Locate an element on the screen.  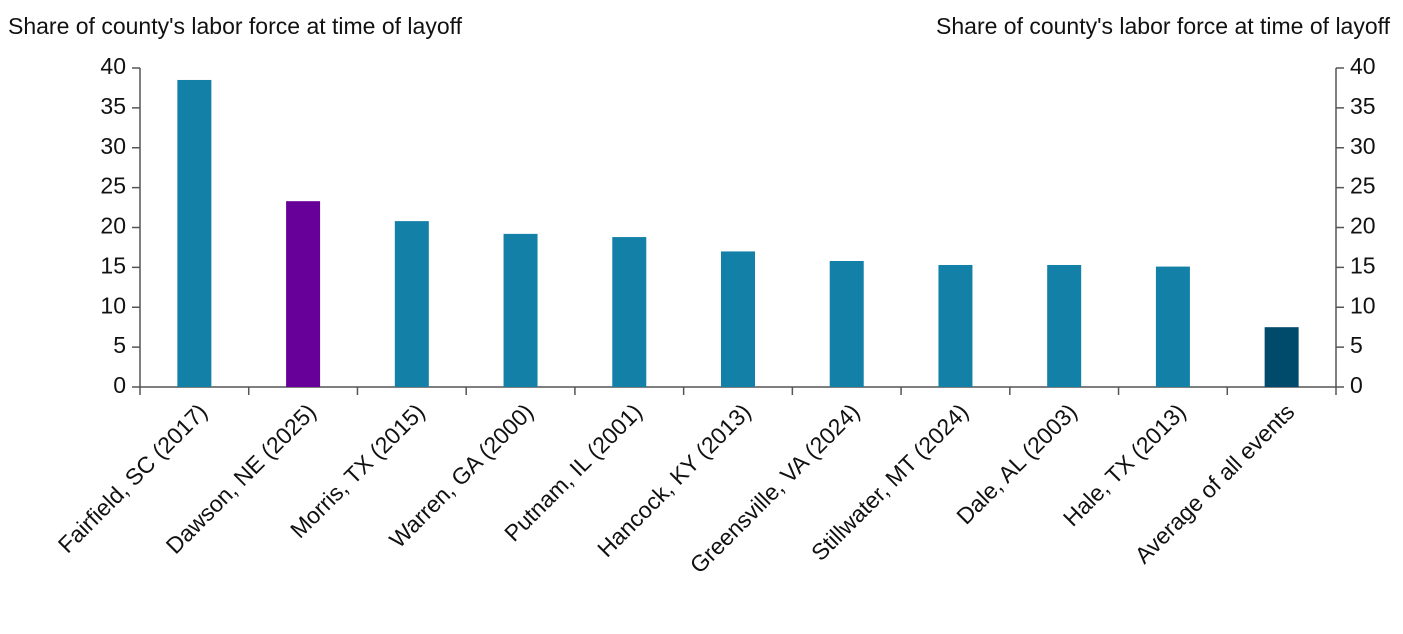
y-tick-label: 10 is located at coordinates (113, 305).